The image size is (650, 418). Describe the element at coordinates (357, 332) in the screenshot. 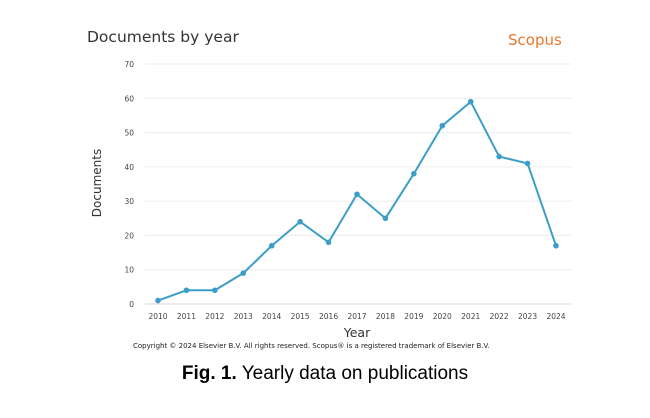

I see `x-axis-label: Year` at that location.